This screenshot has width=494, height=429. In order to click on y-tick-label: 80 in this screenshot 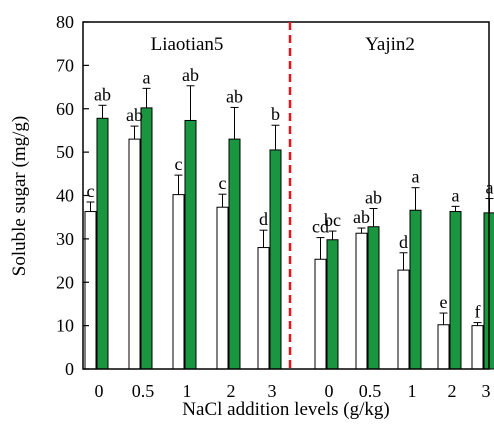, I will do `click(65, 22)`.